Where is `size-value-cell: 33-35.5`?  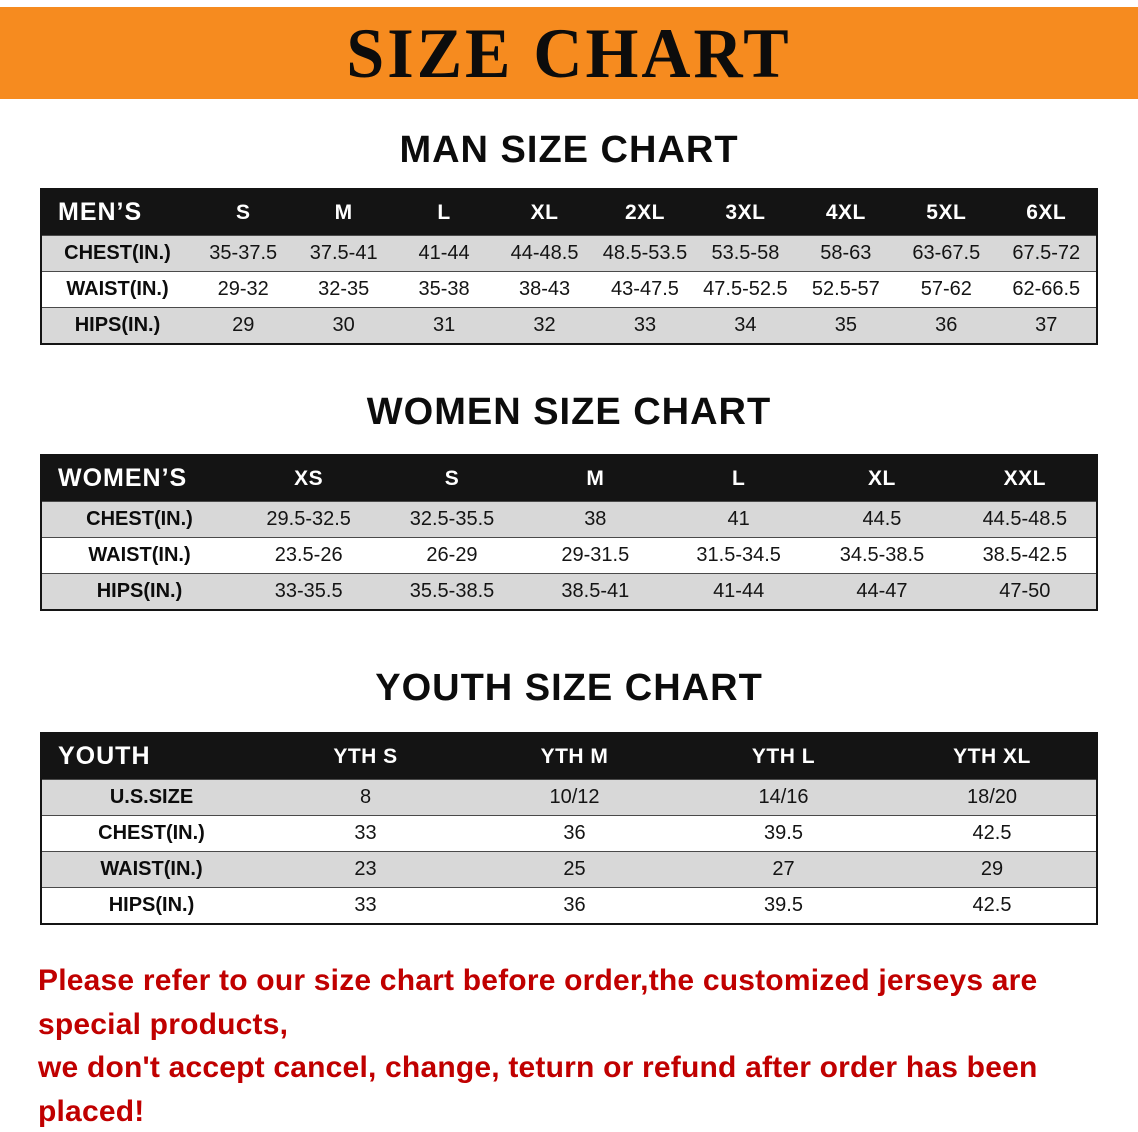
size-value-cell: 33-35.5 is located at coordinates (308, 591).